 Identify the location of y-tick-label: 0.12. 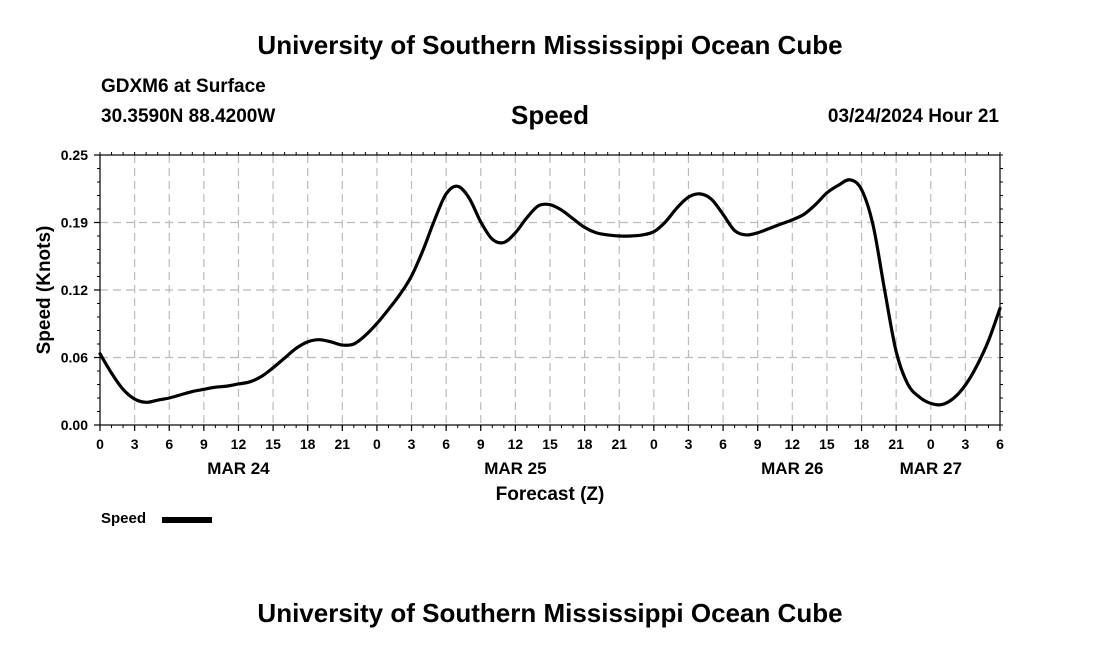
(74, 290).